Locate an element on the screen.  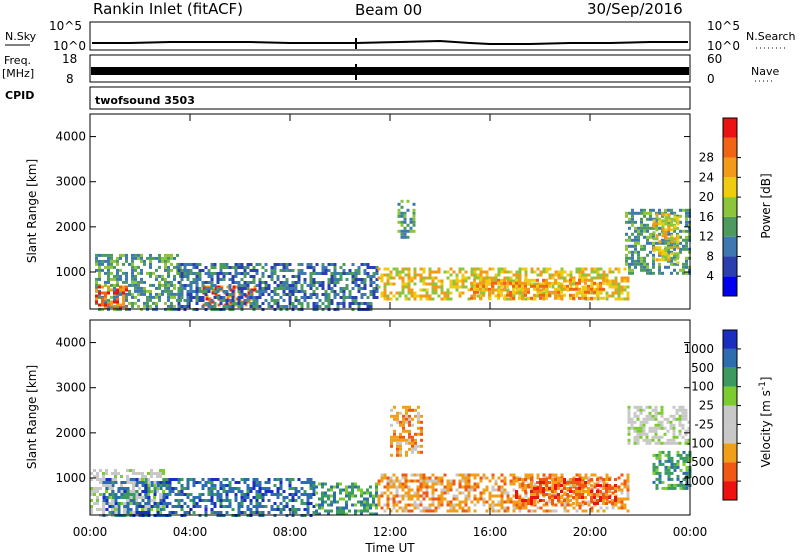
velocity-colorbar-label-exp: -1 is located at coordinates (763, 385).